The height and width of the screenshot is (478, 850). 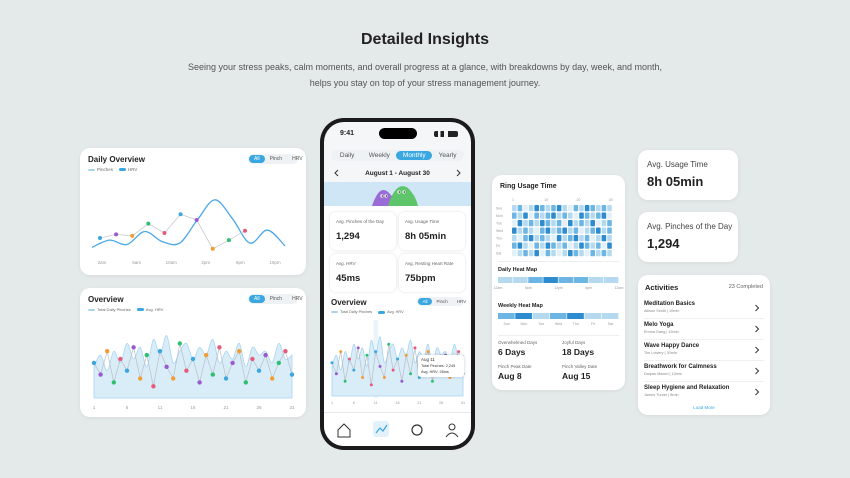 I want to click on chart-canvas: 2am 6am 10am 2pm 6pm 10pm, so click(x=188, y=232).